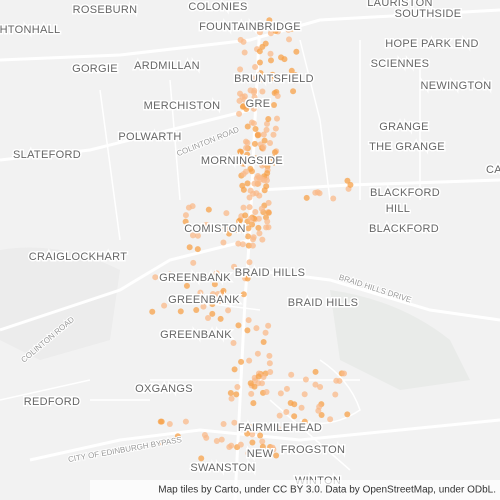 The height and width of the screenshot is (500, 500). Describe the element at coordinates (270, 273) in the screenshot. I see `place-label: BRAID HILLS` at that location.